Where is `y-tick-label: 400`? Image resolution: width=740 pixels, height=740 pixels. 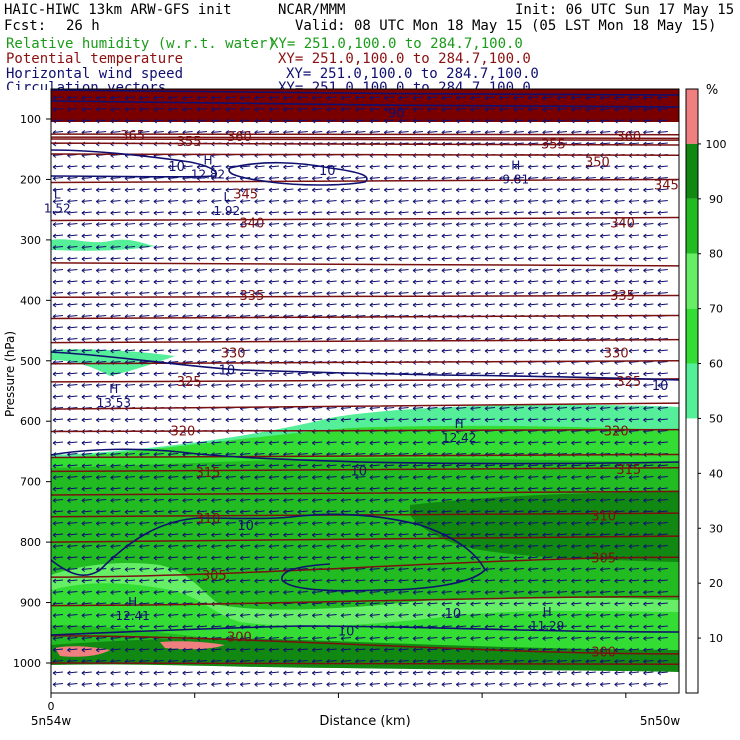 y-tick-label: 400 is located at coordinates (30, 300).